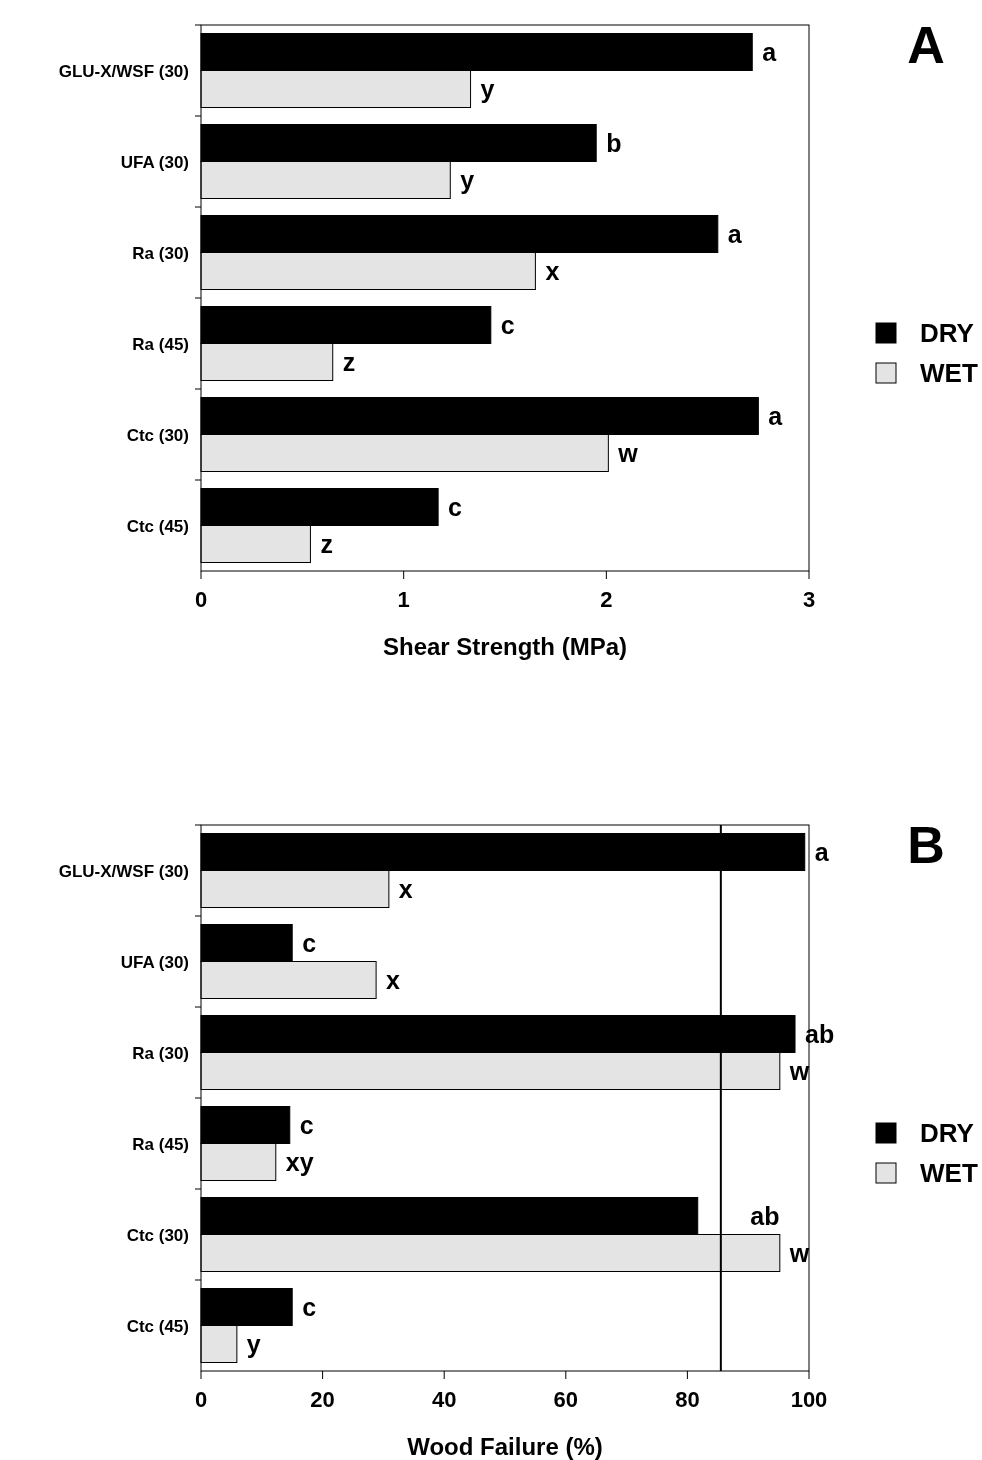  What do you see at coordinates (299, 1162) in the screenshot?
I see `annotation: xy` at bounding box center [299, 1162].